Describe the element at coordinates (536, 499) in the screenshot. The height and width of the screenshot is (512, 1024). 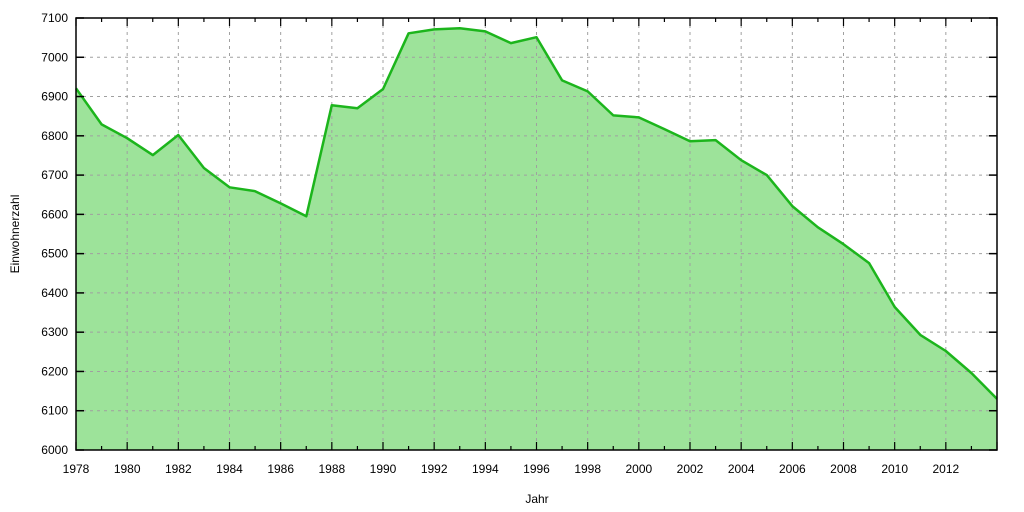
I see `x-axis-label: Jahr` at that location.